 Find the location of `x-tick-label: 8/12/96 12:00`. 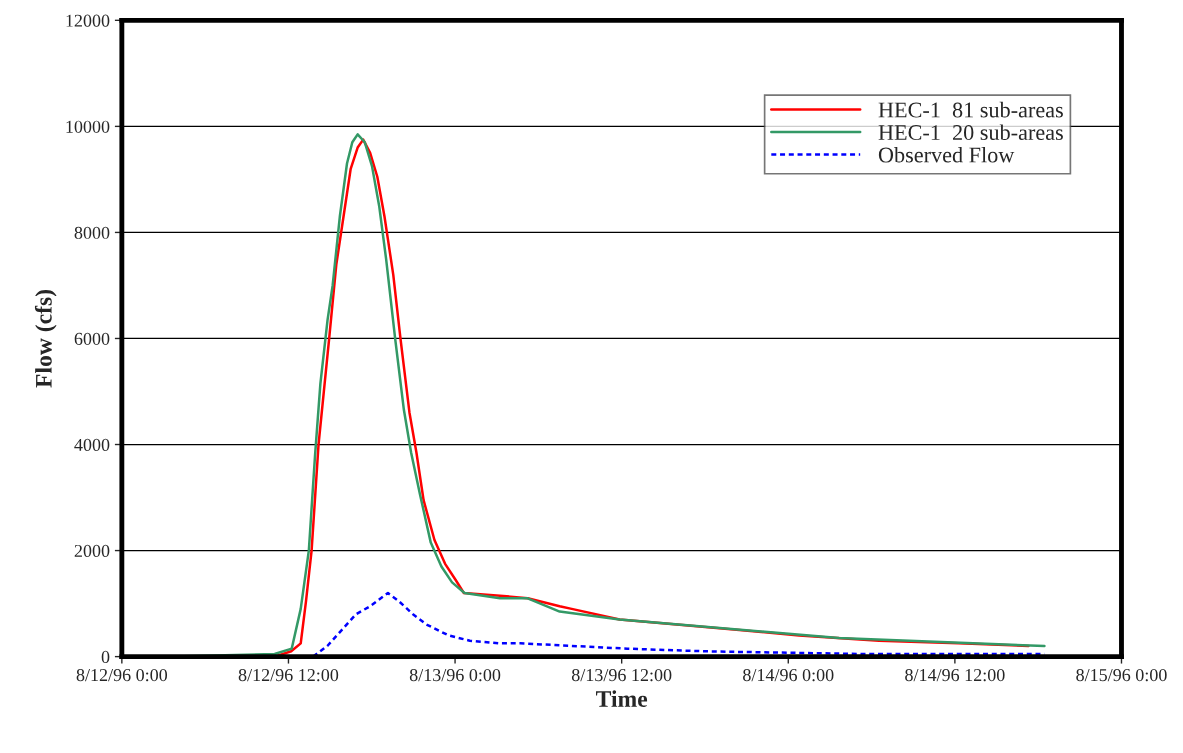

x-tick-label: 8/12/96 12:00 is located at coordinates (288, 675).